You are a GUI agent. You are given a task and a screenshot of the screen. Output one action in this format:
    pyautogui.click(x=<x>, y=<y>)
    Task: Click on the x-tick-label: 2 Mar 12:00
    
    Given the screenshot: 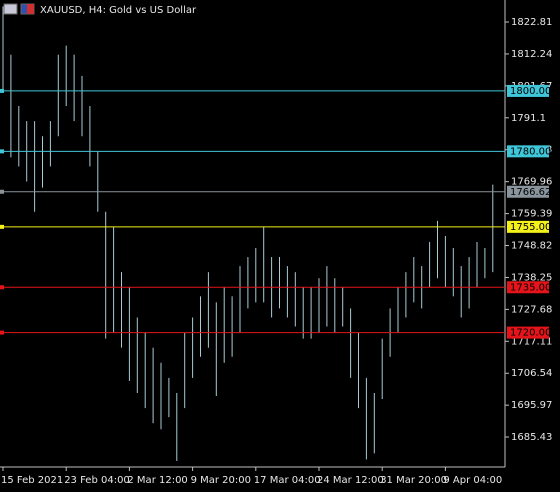 What is the action you would take?
    pyautogui.click(x=157, y=480)
    